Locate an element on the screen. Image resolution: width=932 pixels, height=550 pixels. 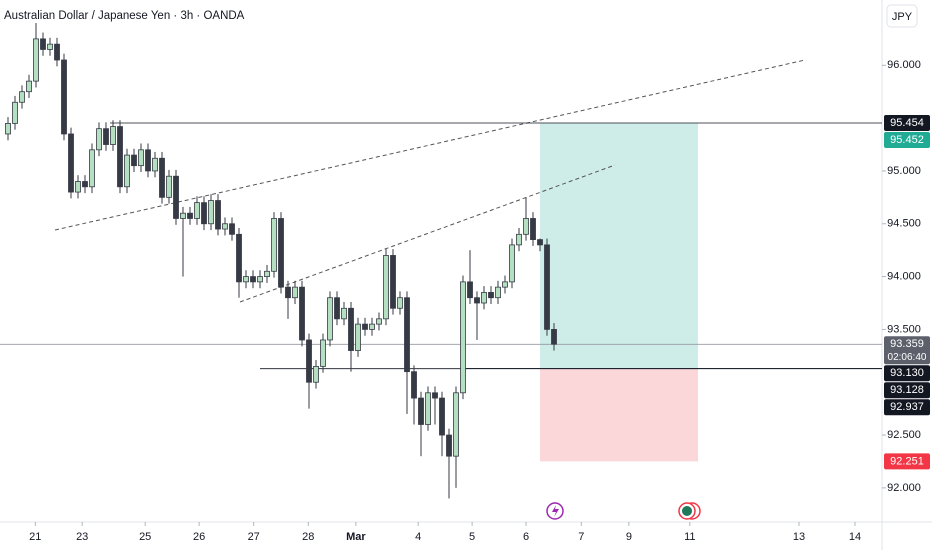
y-tick-label: 95.000 is located at coordinates (904, 171).